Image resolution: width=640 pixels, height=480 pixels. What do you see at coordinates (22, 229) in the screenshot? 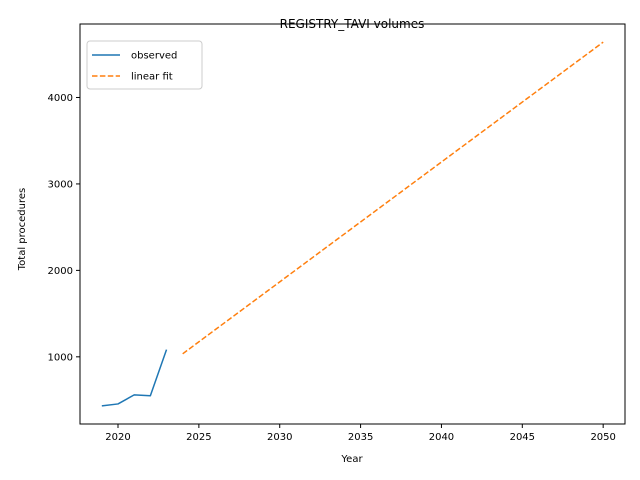
I see `y-axis-label: Total procedures` at bounding box center [22, 229].